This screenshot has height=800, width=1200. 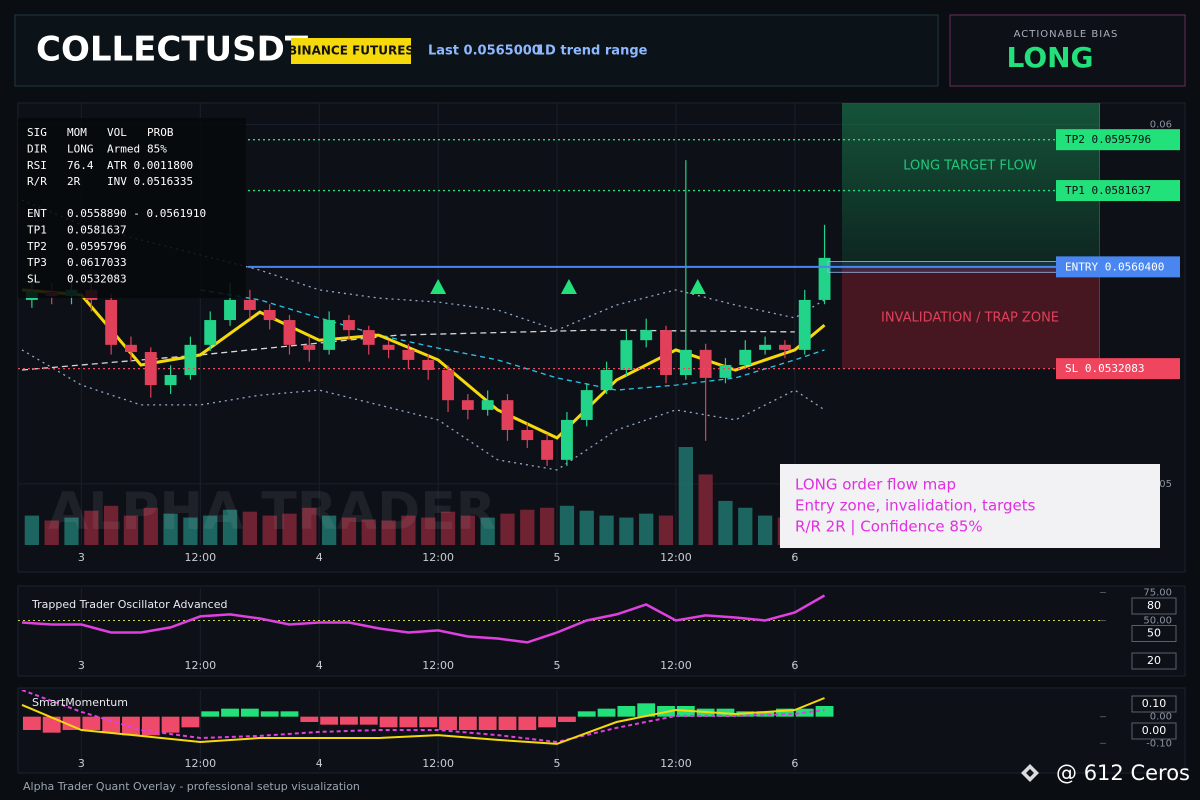 What do you see at coordinates (272, 512) in the screenshot?
I see `watermark: ALPHA TRADER` at bounding box center [272, 512].